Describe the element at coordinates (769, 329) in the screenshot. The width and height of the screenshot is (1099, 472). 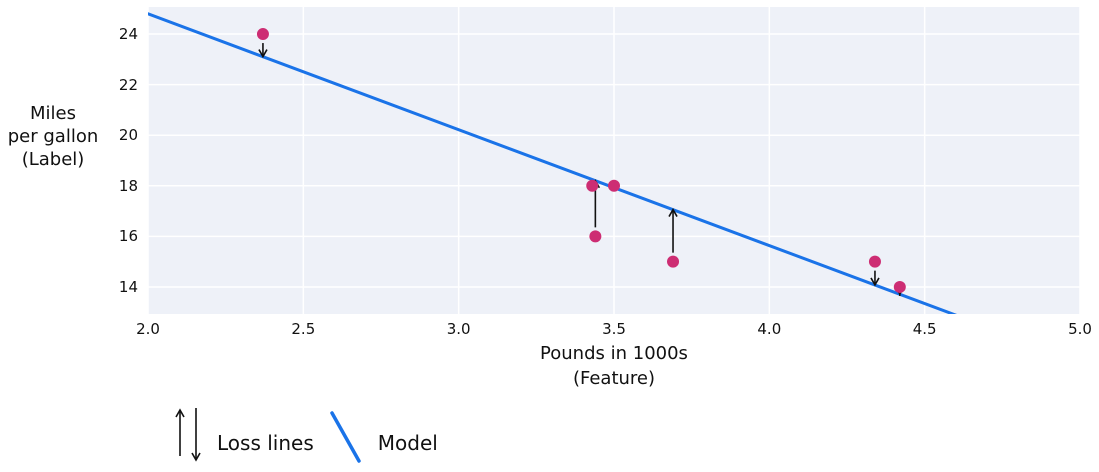
I see `x-tick-label: 4.0` at that location.